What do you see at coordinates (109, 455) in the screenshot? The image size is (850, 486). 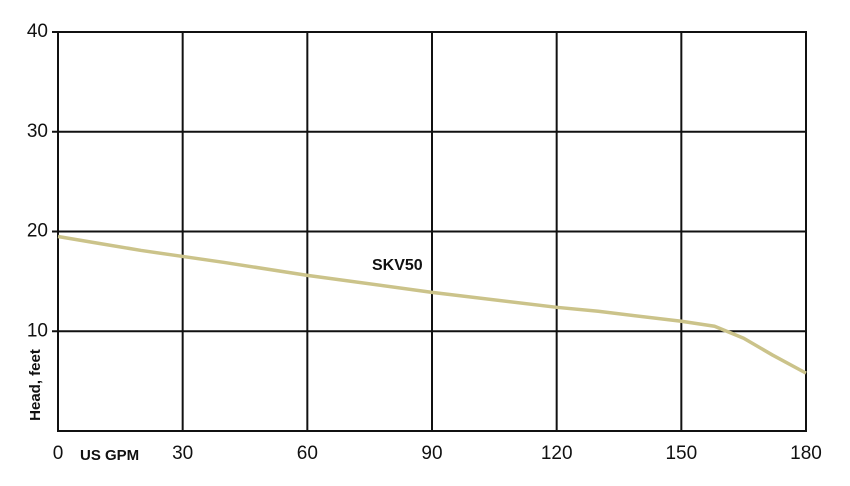 I see `x-axis-label: US GPM` at bounding box center [109, 455].